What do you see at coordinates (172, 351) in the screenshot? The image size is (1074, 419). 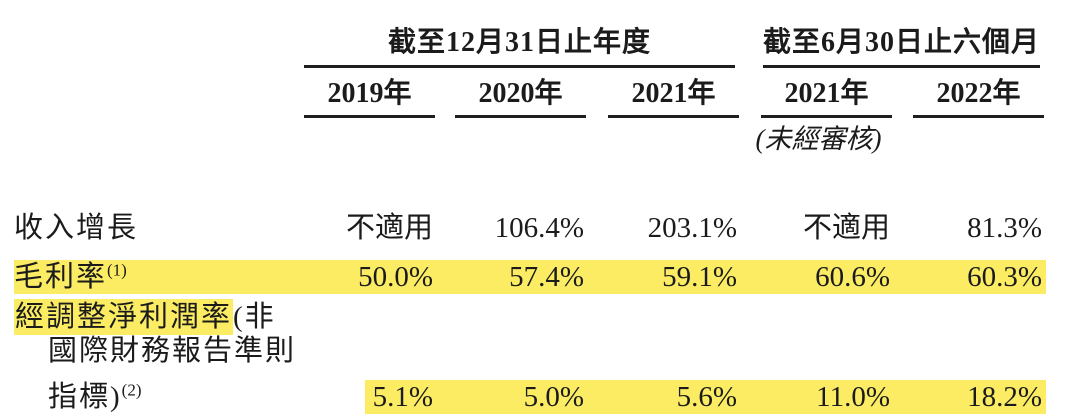 I see `row-label-adjusted-net-margin-line2: 國際財務報告準則` at bounding box center [172, 351].